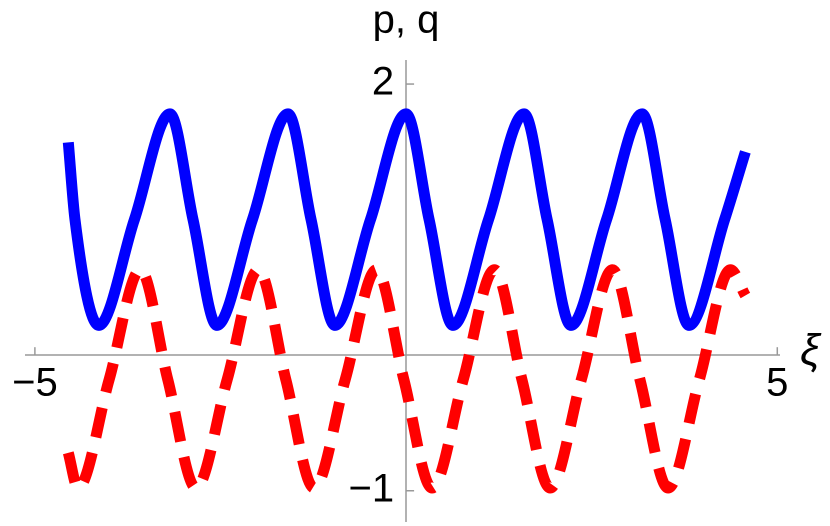 This screenshot has width=830, height=526. I want to click on x-tick-label: −5, so click(35, 383).